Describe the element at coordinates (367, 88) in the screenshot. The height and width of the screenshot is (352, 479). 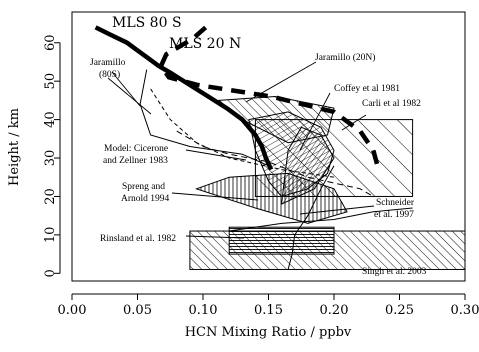
I see `label-coffey: Coffey et al 1981` at that location.